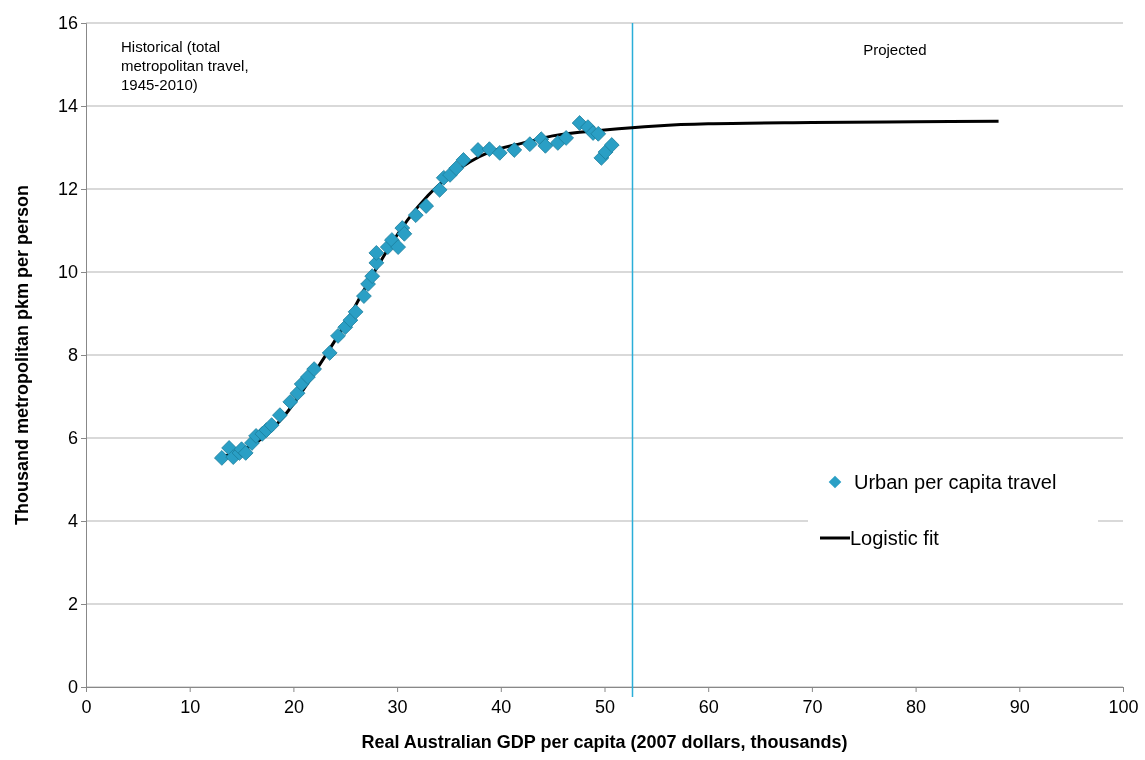  I want to click on x-tick-label: 80, so click(916, 707).